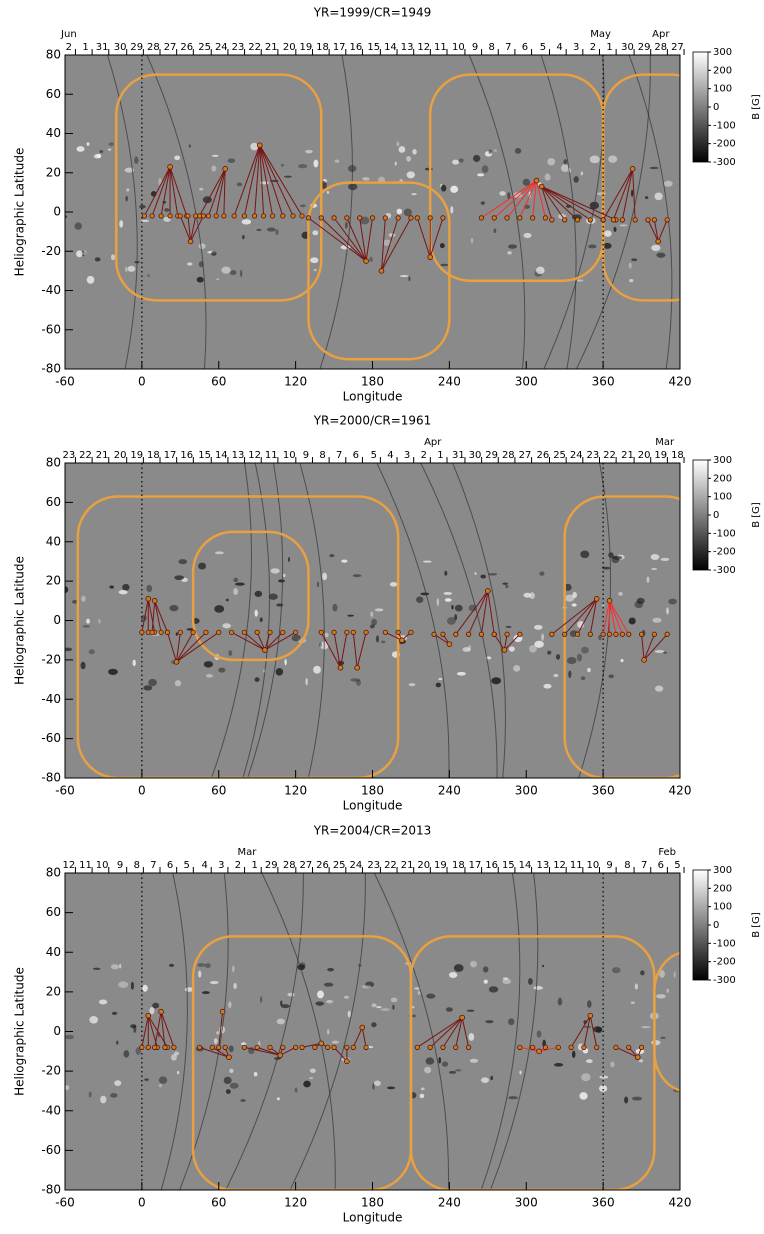 This screenshot has height=1234, width=764. What do you see at coordinates (458, 47) in the screenshot?
I see `top-tick-label: 10` at bounding box center [458, 47].